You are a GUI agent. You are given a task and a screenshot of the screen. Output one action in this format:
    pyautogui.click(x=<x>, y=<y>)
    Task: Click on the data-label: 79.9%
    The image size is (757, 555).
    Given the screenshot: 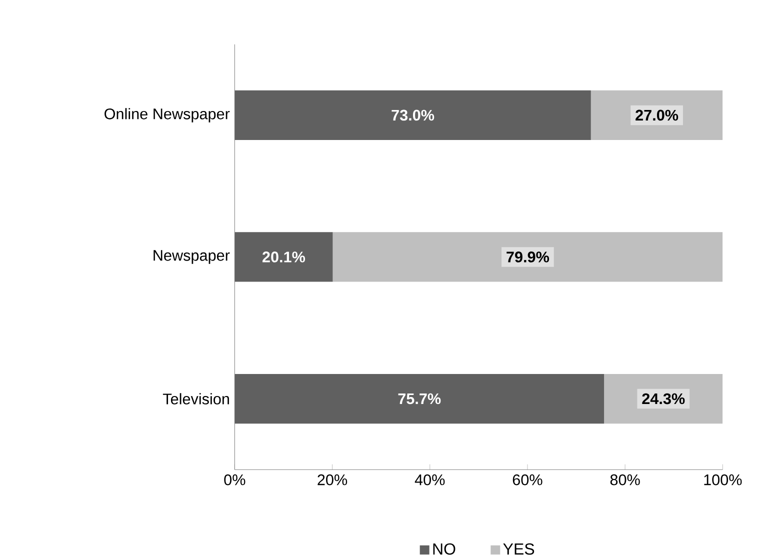 What is the action you would take?
    pyautogui.click(x=528, y=257)
    